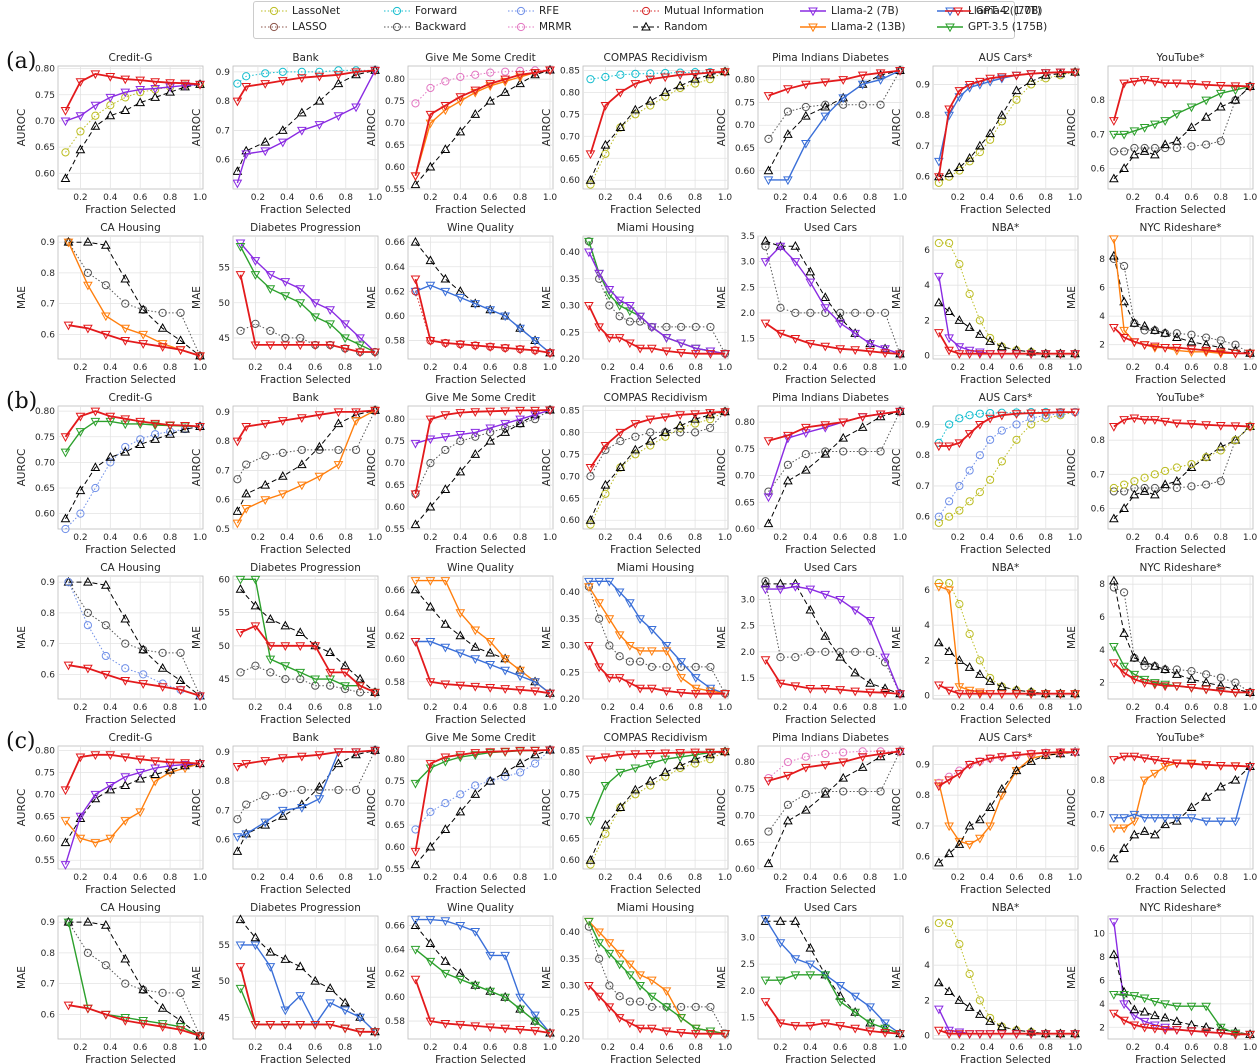 The width and height of the screenshot is (1260, 1063). What do you see at coordinates (868, 27) in the screenshot?
I see `legend-label: Llama-2 (13B)` at bounding box center [868, 27].